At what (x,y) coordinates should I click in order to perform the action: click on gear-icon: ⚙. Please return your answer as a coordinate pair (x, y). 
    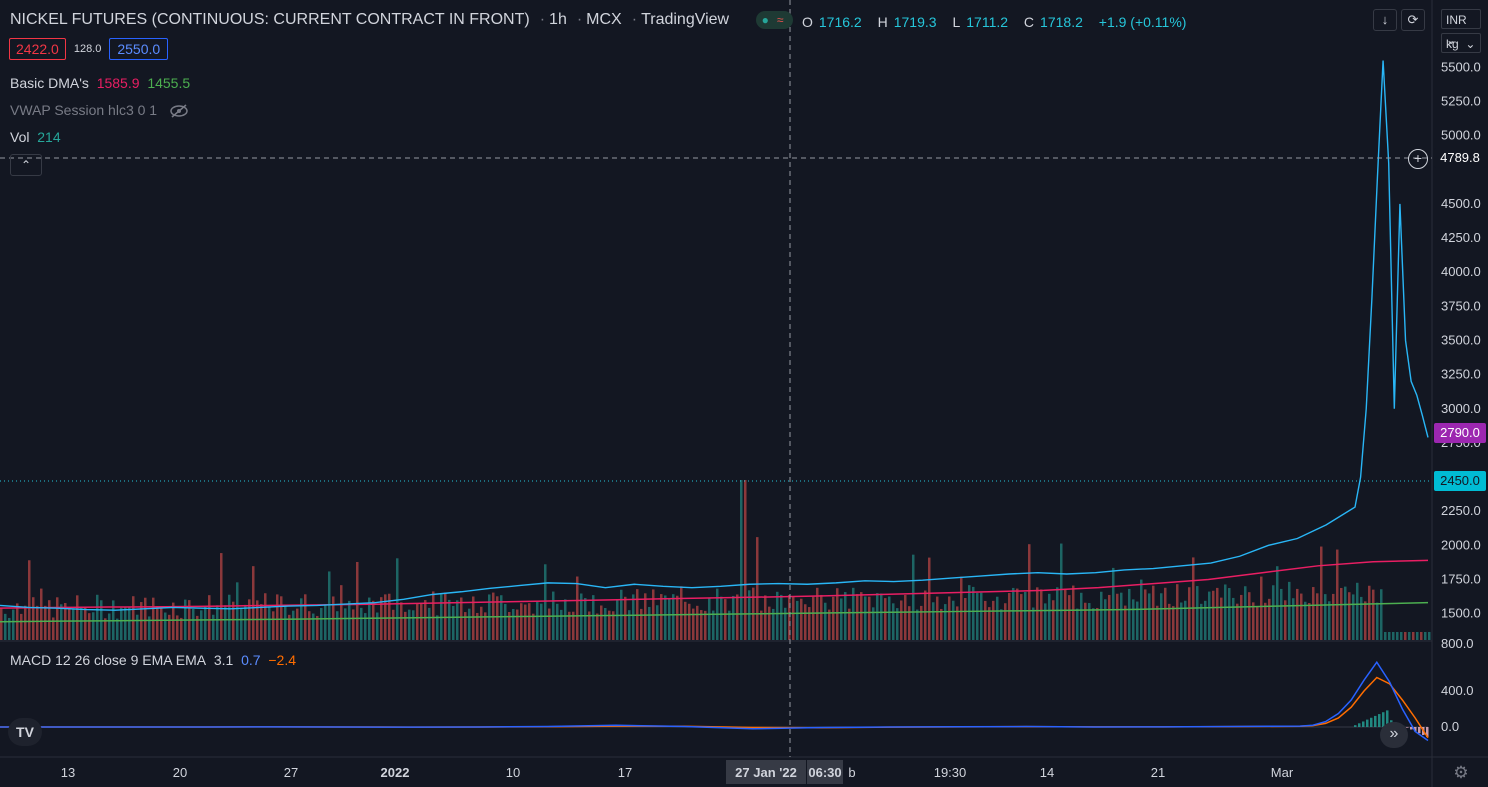
    Looking at the image, I should click on (1461, 772).